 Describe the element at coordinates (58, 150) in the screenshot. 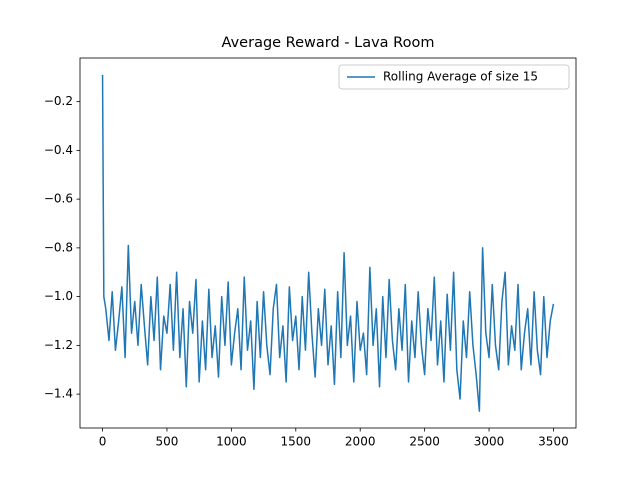

I see `y-tick-label: −0.4` at that location.